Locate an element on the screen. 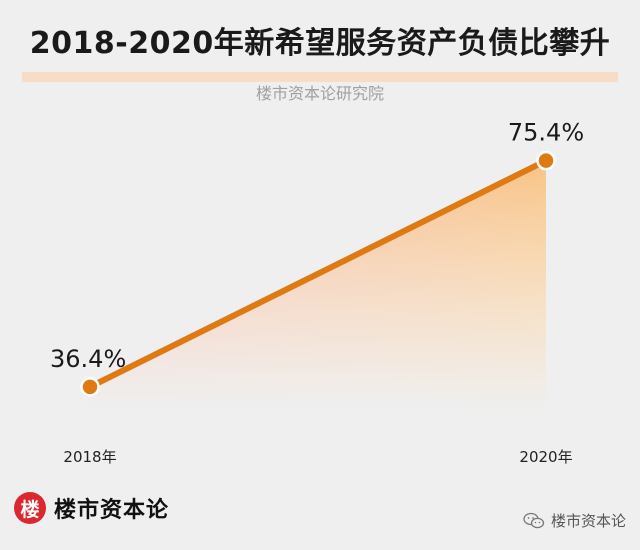 The width and height of the screenshot is (640, 550). brand-name: 楼市资本论 is located at coordinates (112, 510).